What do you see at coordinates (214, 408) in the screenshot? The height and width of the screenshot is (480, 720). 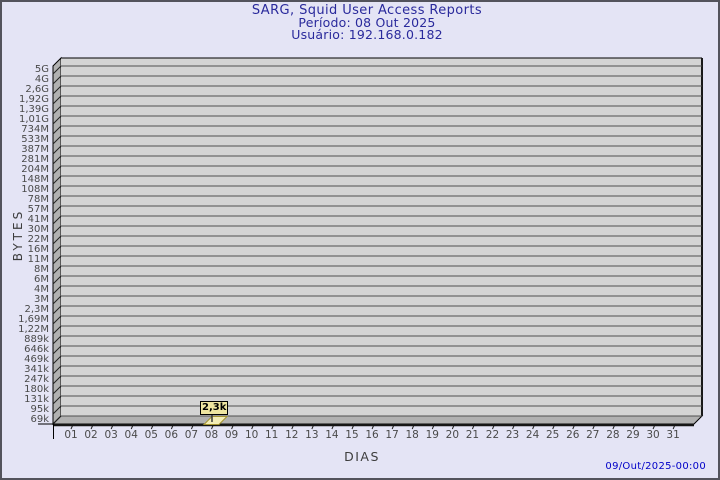 I see `data-point-label: 2,3k` at bounding box center [214, 408].